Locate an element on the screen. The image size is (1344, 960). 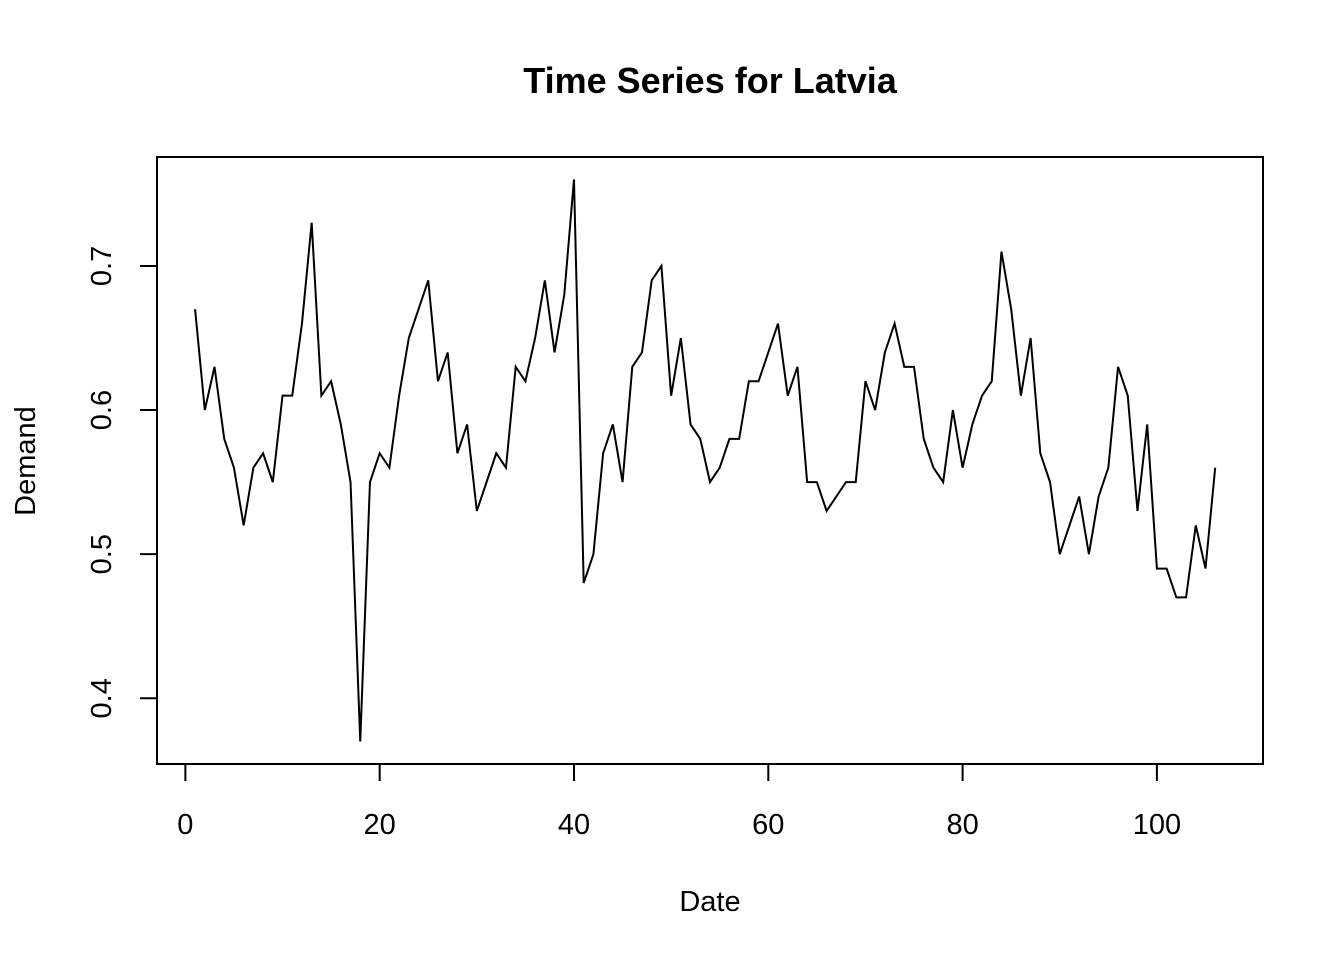
y-tick-label: 0.6 is located at coordinates (102, 410).